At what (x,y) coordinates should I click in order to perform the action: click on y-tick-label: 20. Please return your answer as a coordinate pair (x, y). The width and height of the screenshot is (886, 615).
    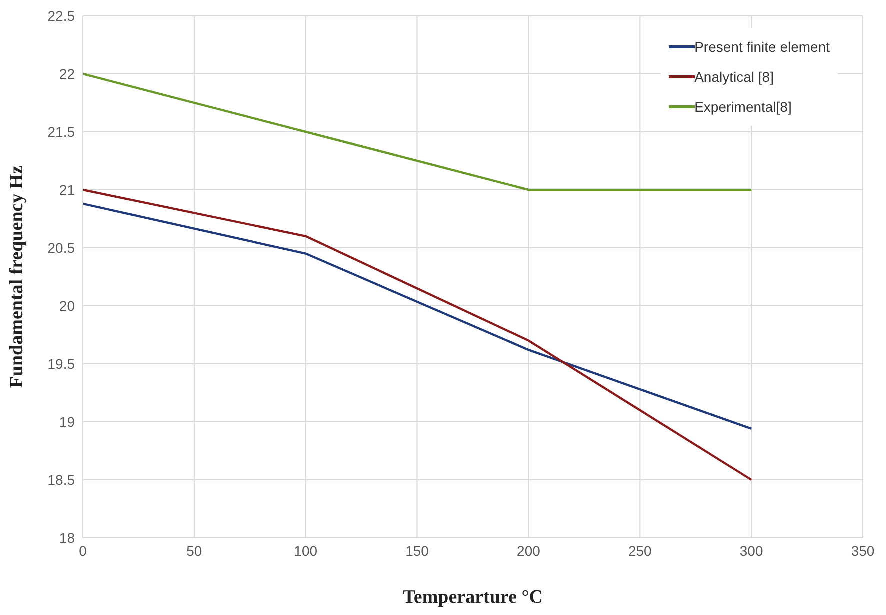
    Looking at the image, I should click on (67, 306).